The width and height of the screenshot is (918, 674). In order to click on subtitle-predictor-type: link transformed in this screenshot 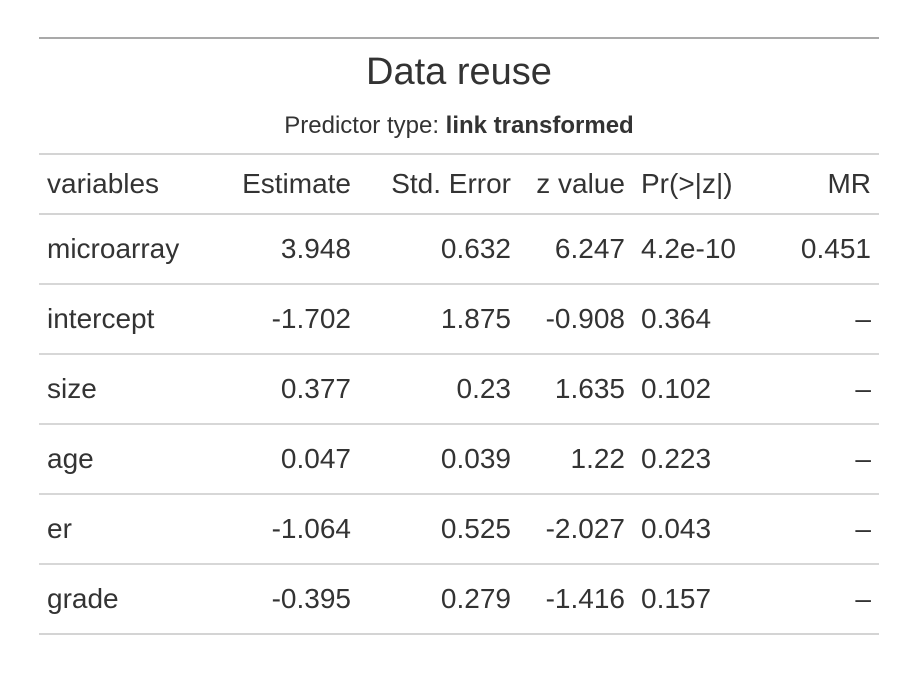, I will do `click(539, 125)`.